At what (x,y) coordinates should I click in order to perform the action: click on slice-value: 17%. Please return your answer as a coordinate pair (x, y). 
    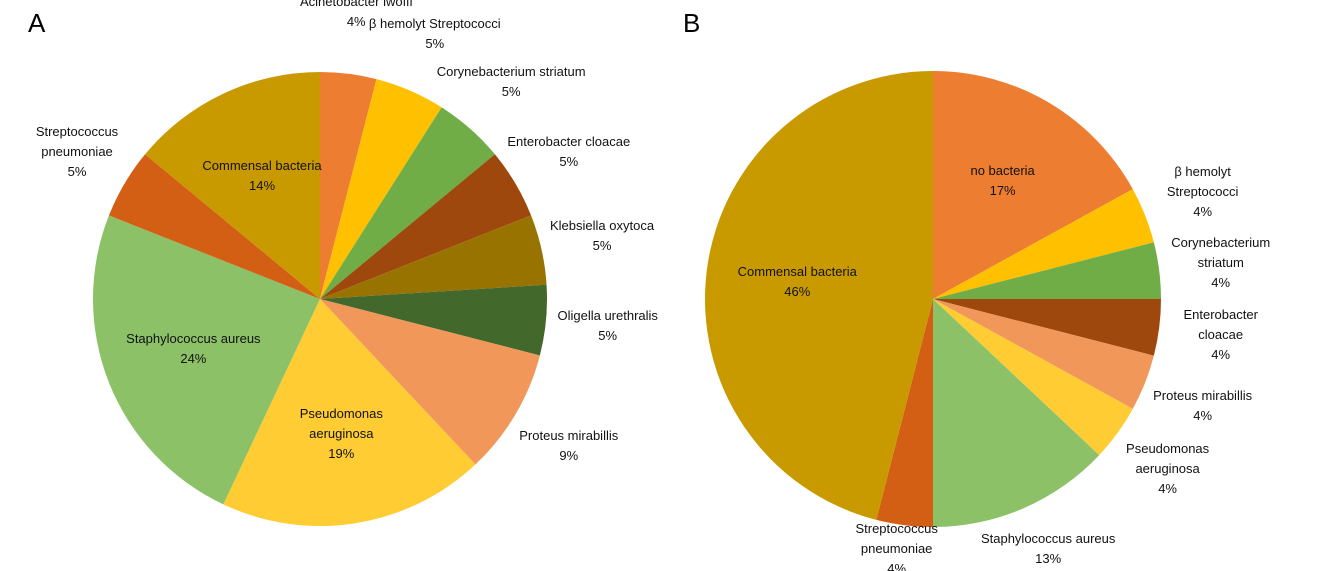
    Looking at the image, I should click on (1002, 191).